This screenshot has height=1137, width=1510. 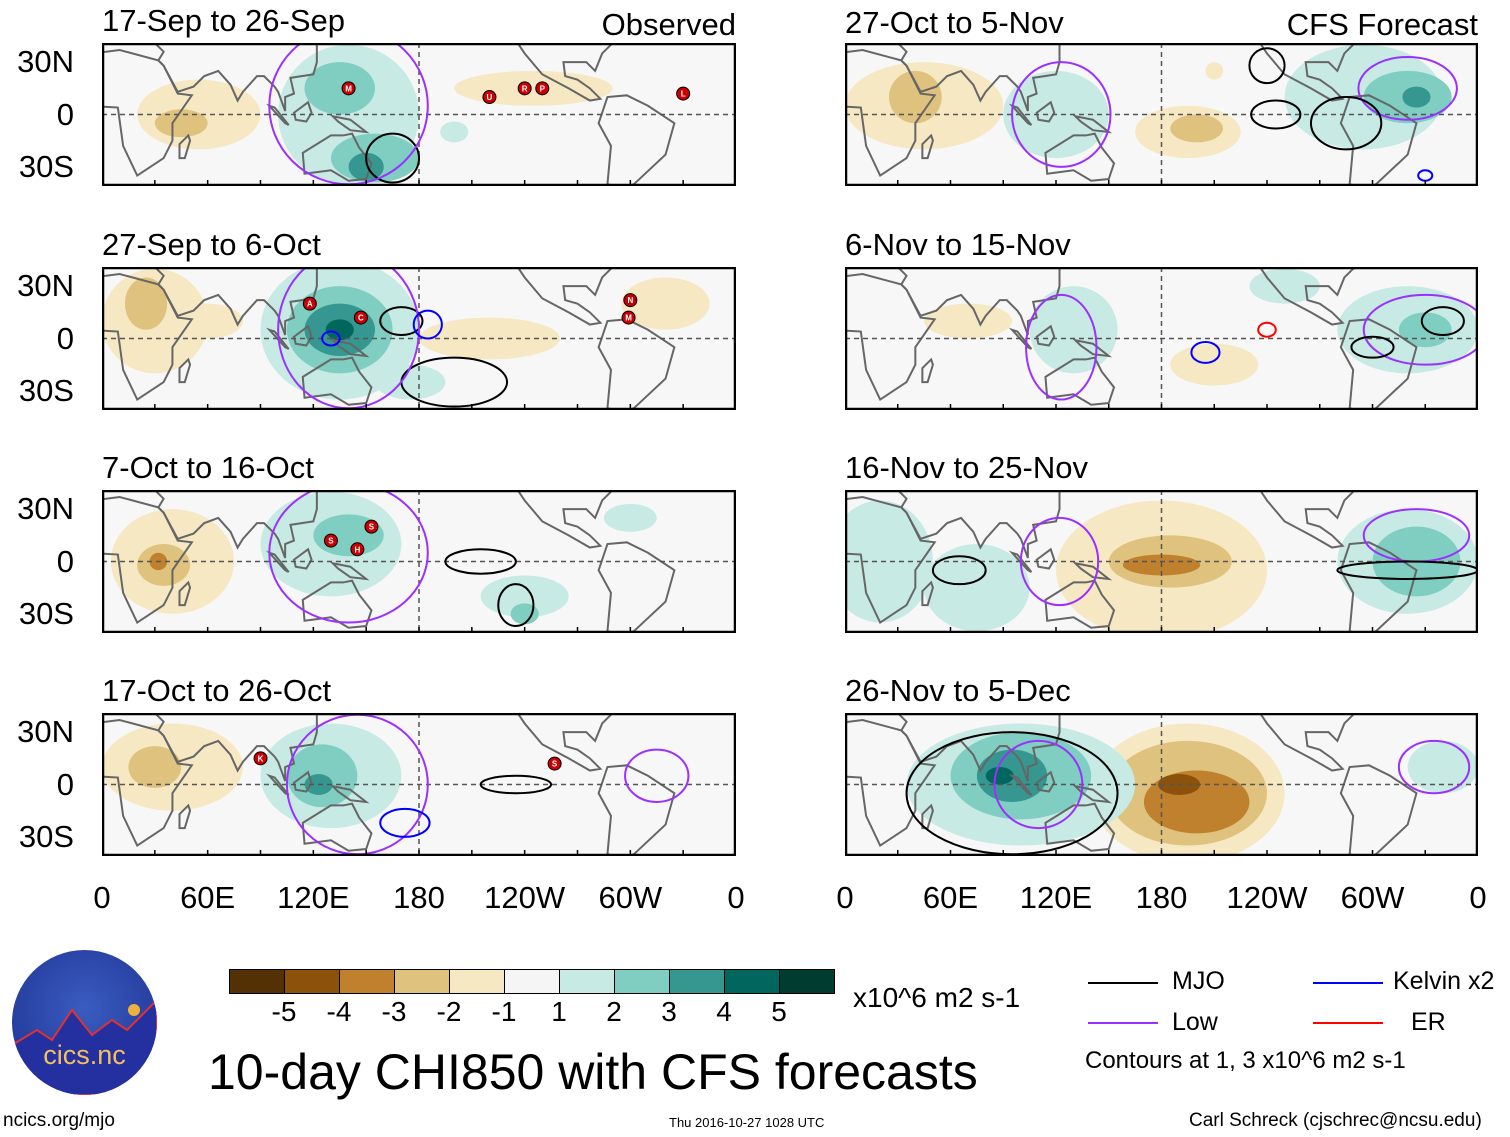 I want to click on tropical-cyclone-icon: L, so click(x=683, y=93).